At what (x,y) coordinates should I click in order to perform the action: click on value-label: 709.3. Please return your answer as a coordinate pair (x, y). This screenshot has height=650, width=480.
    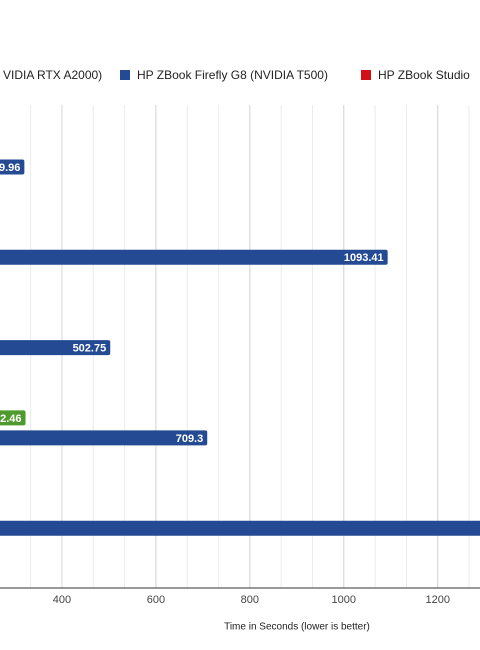
    Looking at the image, I should click on (190, 439).